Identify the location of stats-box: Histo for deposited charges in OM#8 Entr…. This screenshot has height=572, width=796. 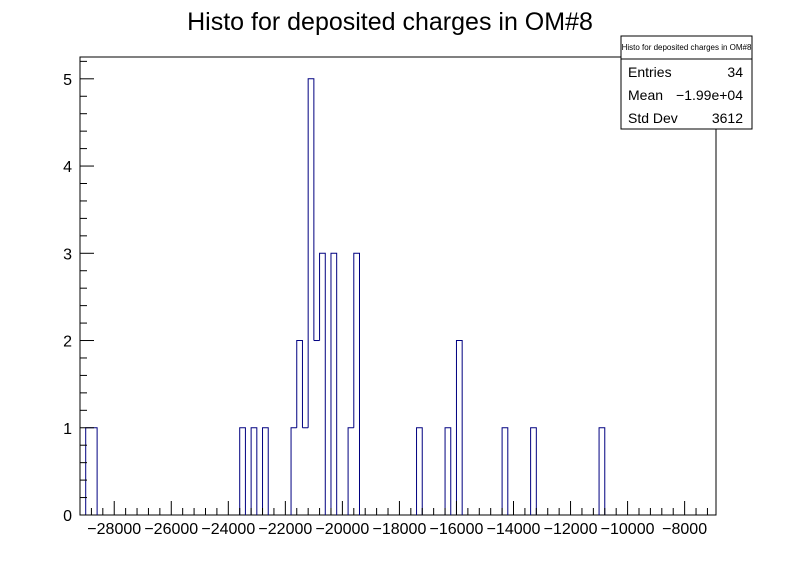
(686, 82).